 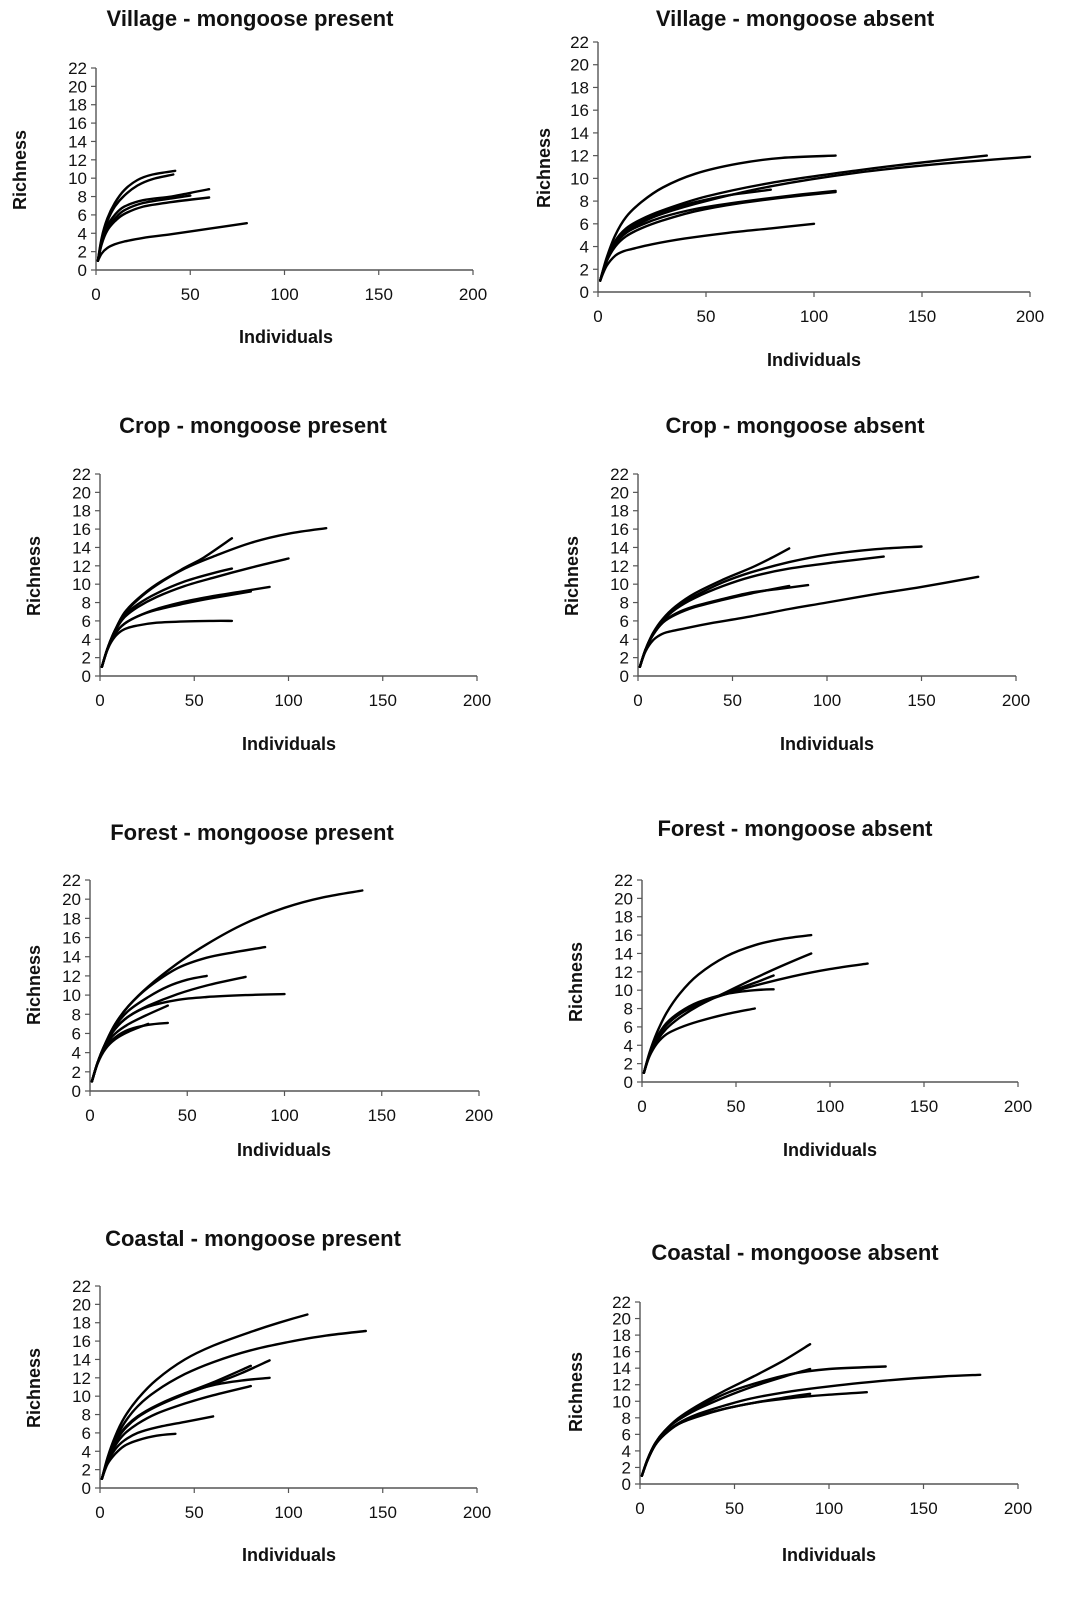 What do you see at coordinates (253, 425) in the screenshot?
I see `chart-title: Crop - mongoose present` at bounding box center [253, 425].